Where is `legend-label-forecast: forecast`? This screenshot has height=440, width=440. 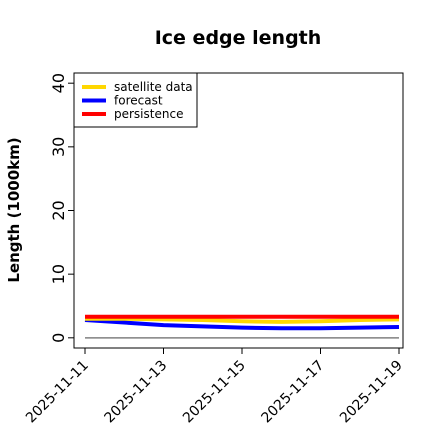 legend-label-forecast: forecast is located at coordinates (138, 101).